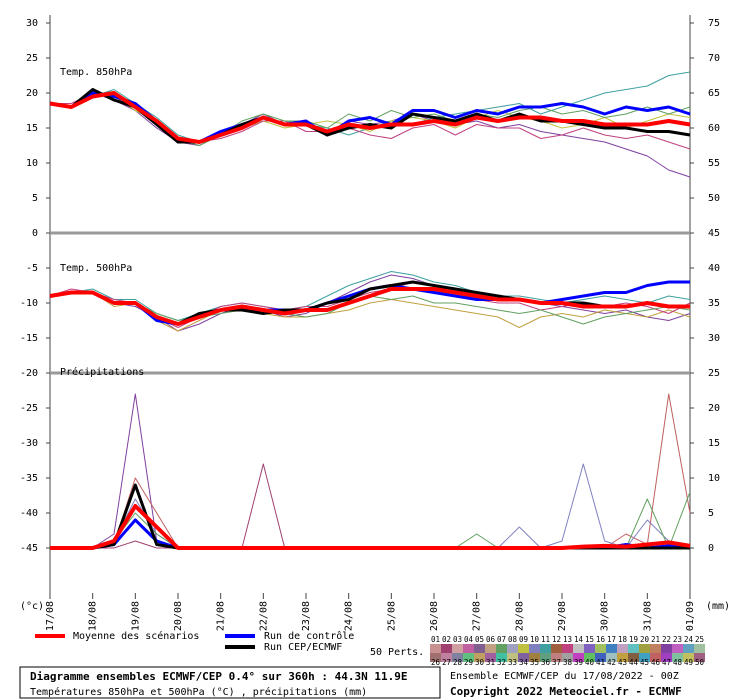  I want to click on y-tick-label: 30, so click(32, 23).